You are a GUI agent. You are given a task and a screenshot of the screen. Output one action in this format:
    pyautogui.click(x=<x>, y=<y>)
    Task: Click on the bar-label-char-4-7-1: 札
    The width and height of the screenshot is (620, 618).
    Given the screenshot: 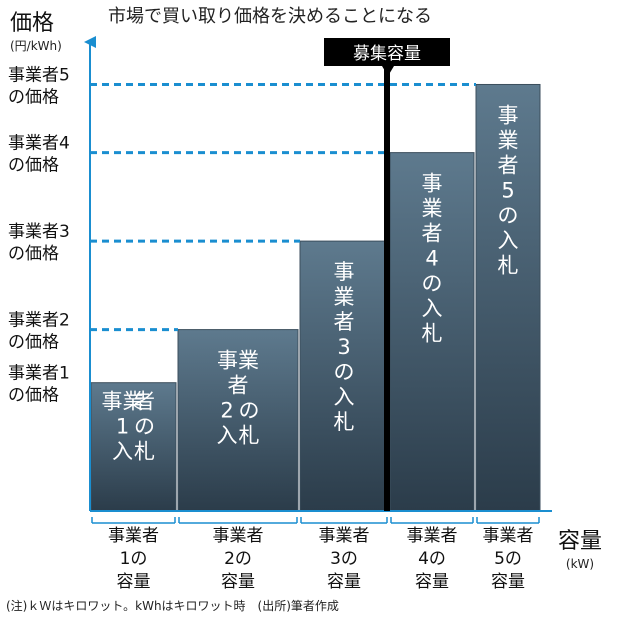 What is the action you would take?
    pyautogui.click(x=432, y=334)
    